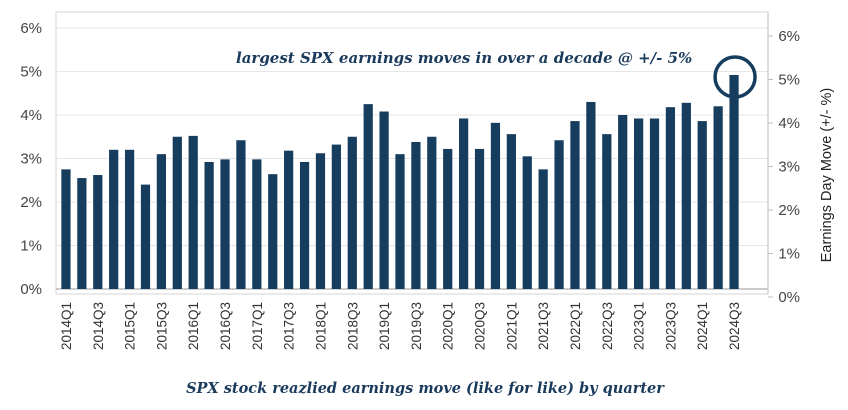 The image size is (848, 410). What do you see at coordinates (575, 326) in the screenshot?
I see `x-tick-label: 2022Q1` at bounding box center [575, 326].